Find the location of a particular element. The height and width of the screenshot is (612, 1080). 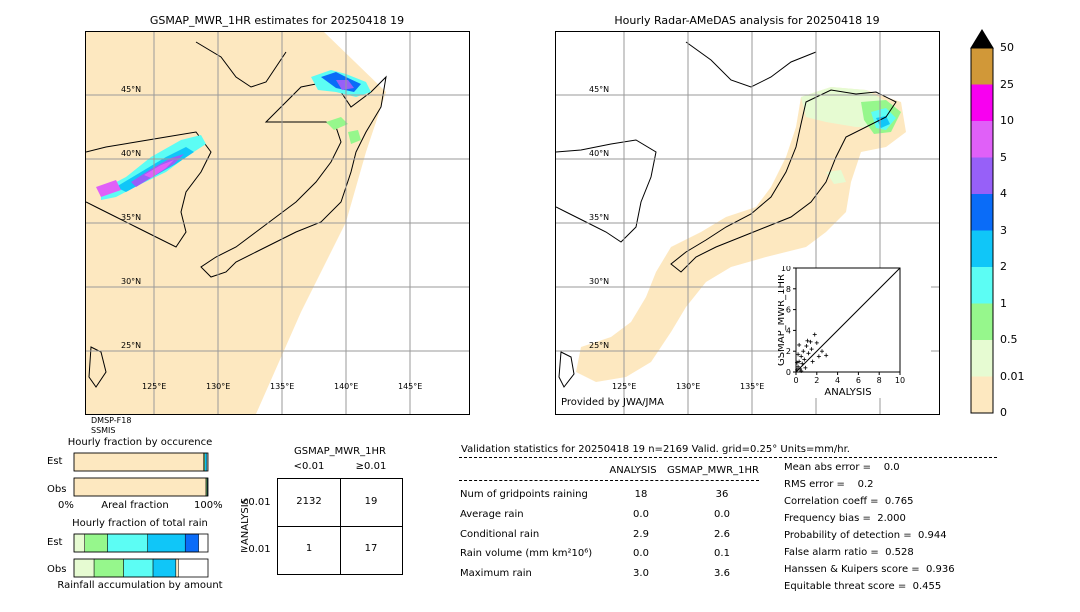

score-ets: Equitable threat score = 0.455 is located at coordinates (863, 586).